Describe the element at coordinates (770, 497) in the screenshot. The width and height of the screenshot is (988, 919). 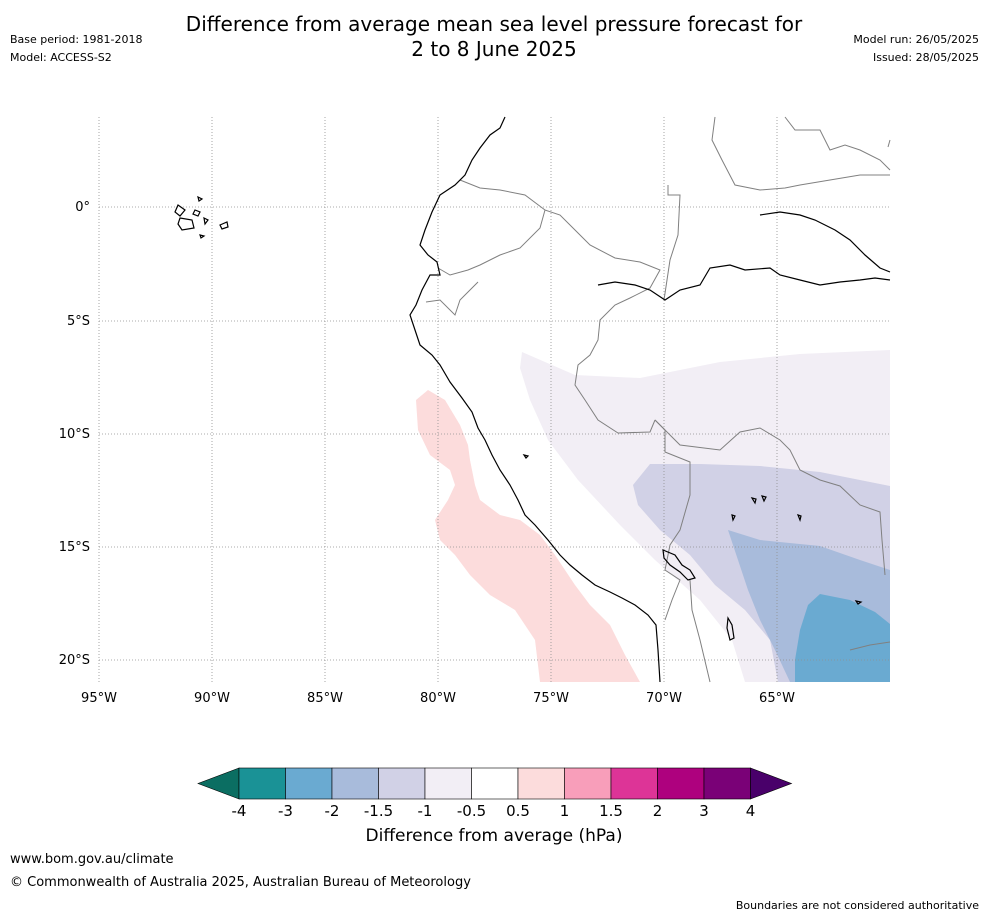
I see `border-brazil-bolivia` at that location.